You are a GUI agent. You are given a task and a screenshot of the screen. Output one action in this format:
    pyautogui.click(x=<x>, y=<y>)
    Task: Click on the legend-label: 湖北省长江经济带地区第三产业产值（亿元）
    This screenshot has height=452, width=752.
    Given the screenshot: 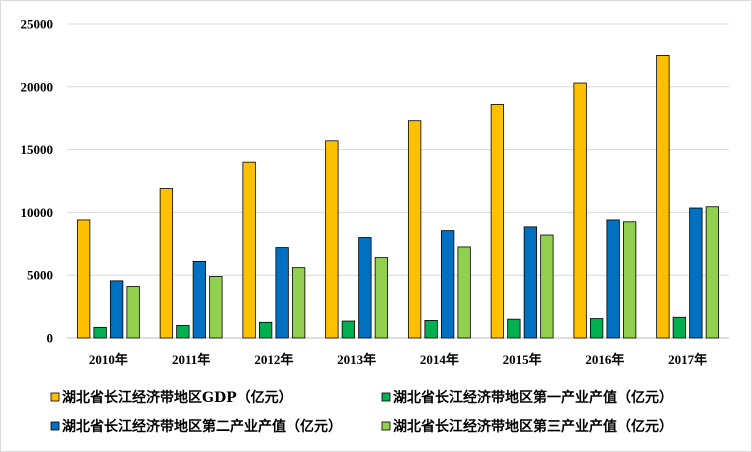 What is the action you would take?
    pyautogui.click(x=533, y=426)
    